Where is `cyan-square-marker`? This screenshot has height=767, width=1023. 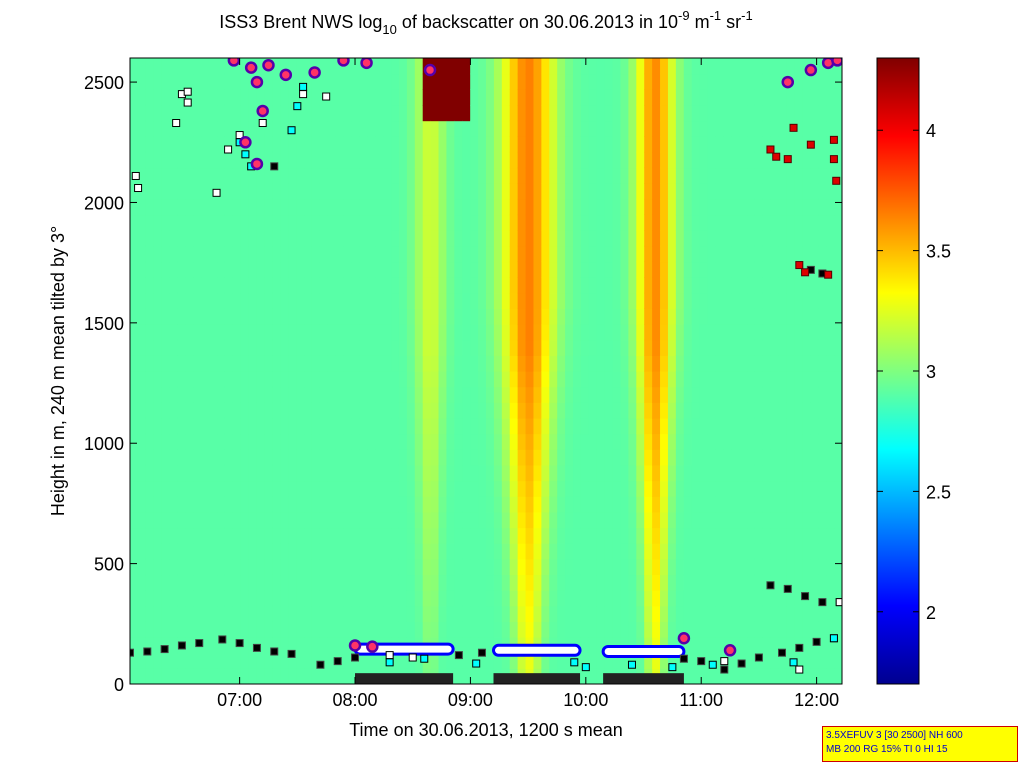 cyan-square-marker is located at coordinates (833, 638).